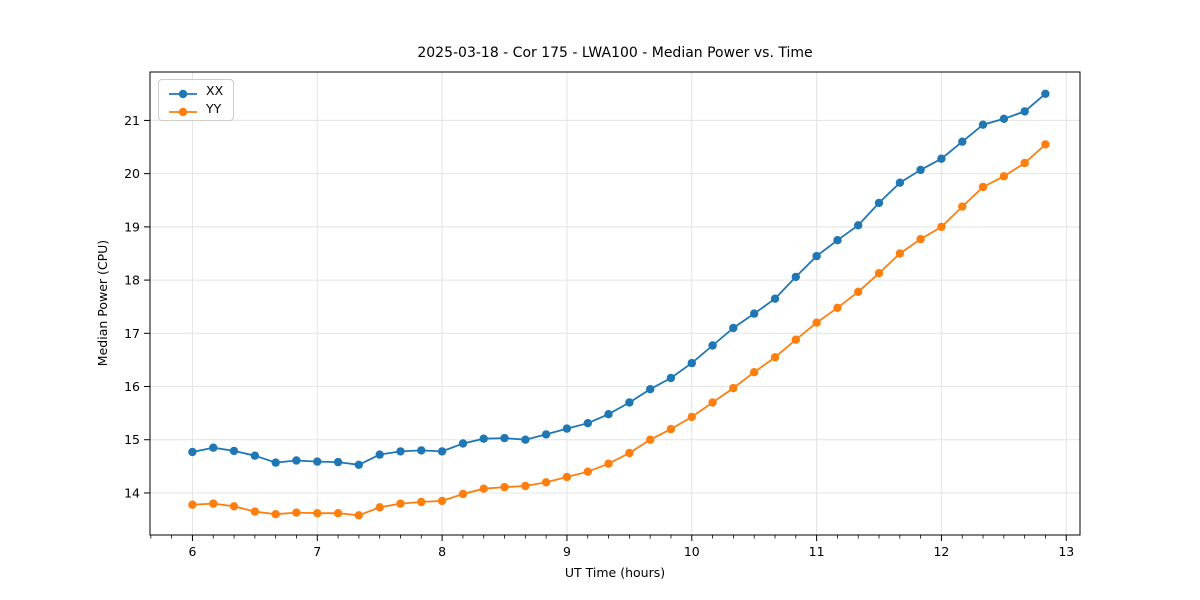 Image resolution: width=1200 pixels, height=600 pixels. I want to click on x-tick-label: 10, so click(692, 551).